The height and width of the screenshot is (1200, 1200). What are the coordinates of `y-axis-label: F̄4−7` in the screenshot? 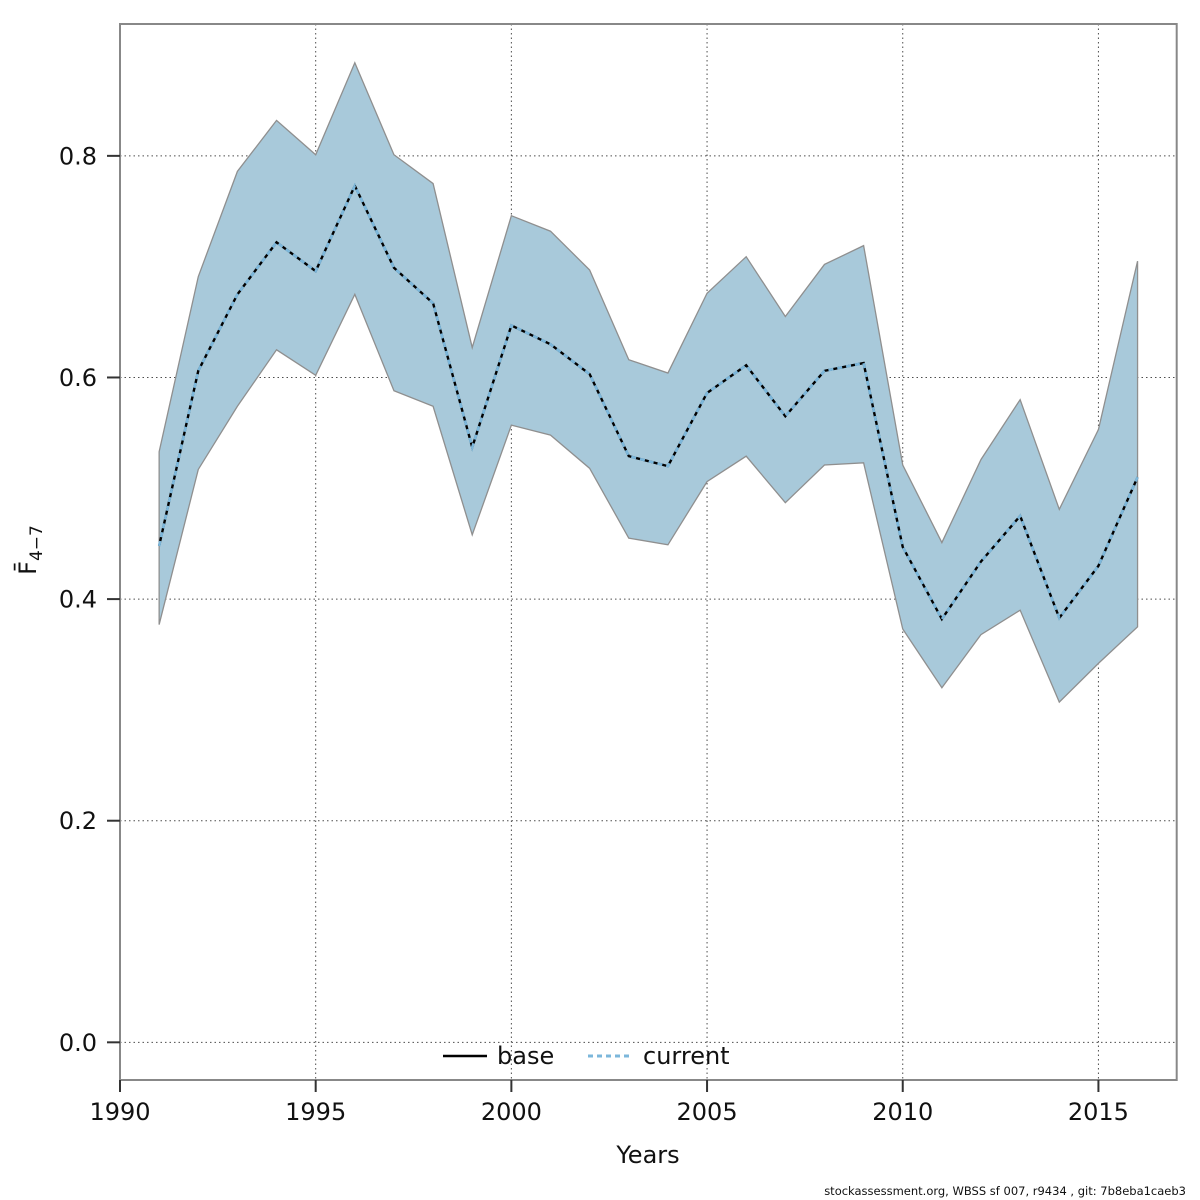 It's located at (30, 550).